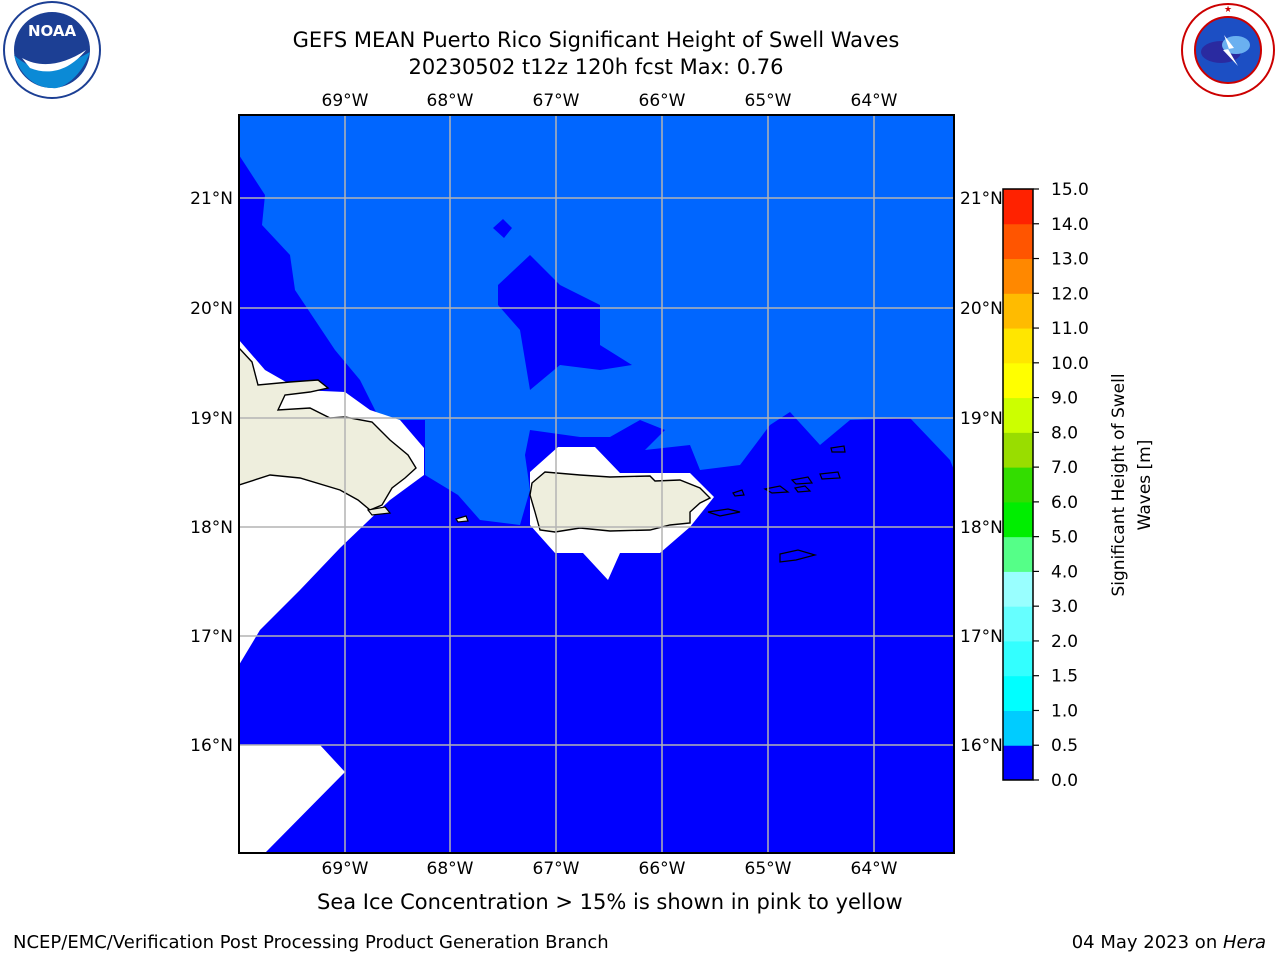 The height and width of the screenshot is (960, 1280). I want to click on colorbar-tick-label: 14.0, so click(1070, 225).